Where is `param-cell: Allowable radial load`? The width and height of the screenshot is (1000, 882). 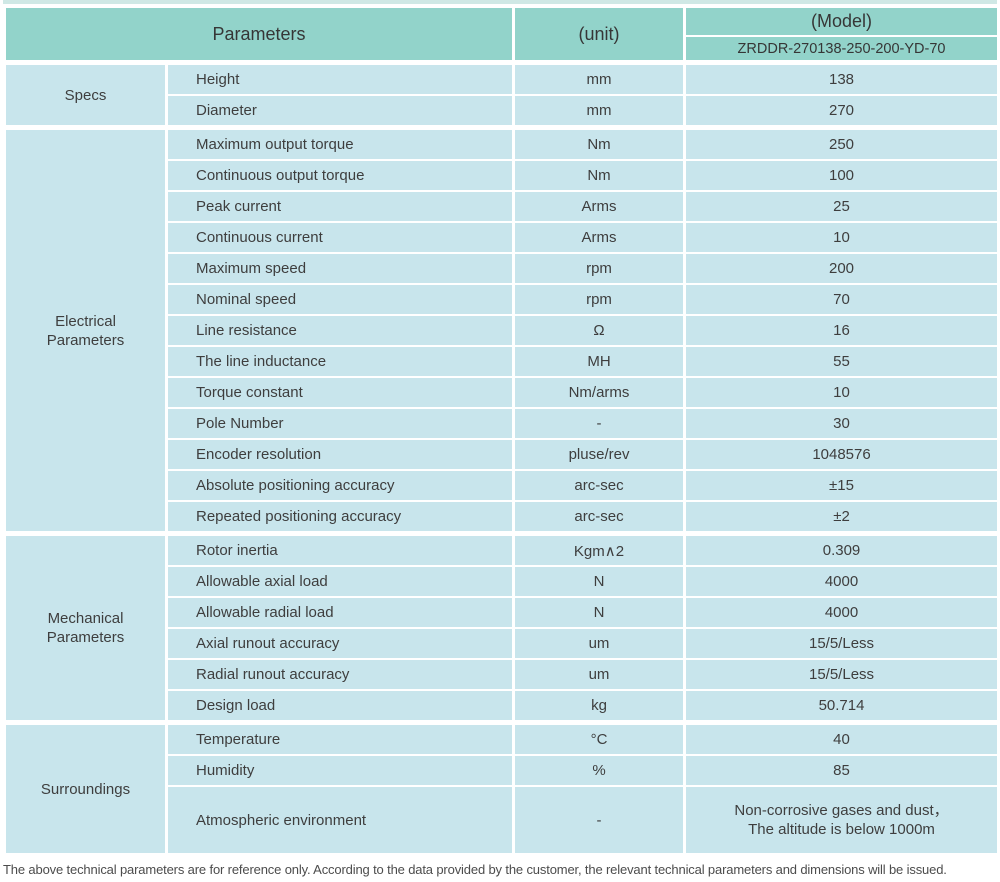
param-cell: Allowable radial load is located at coordinates (340, 612).